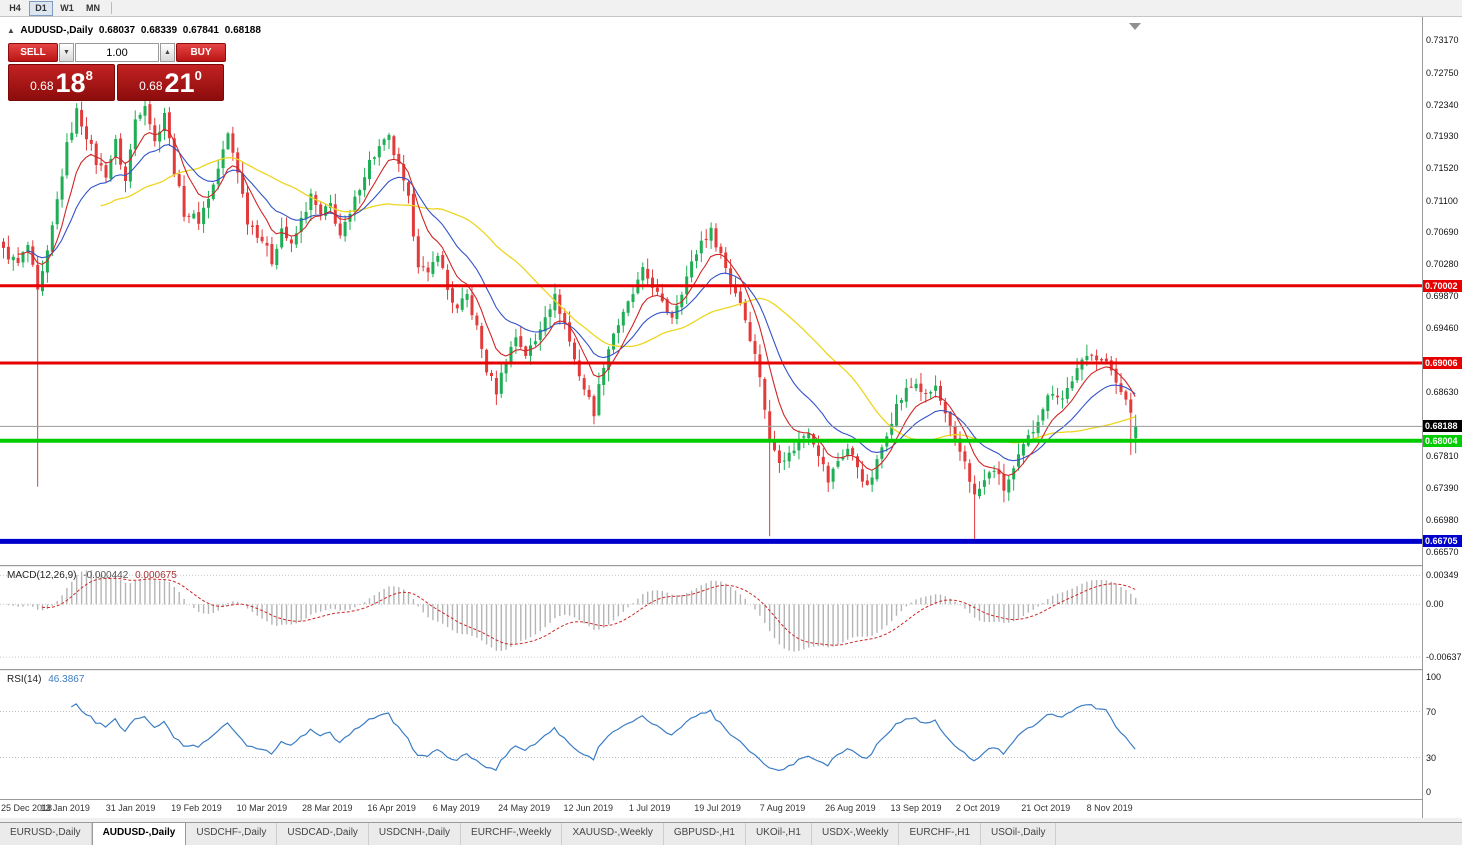 This screenshot has height=845, width=1462. What do you see at coordinates (391, 808) in the screenshot?
I see `date-axis-label: 16 Apr 2019` at bounding box center [391, 808].